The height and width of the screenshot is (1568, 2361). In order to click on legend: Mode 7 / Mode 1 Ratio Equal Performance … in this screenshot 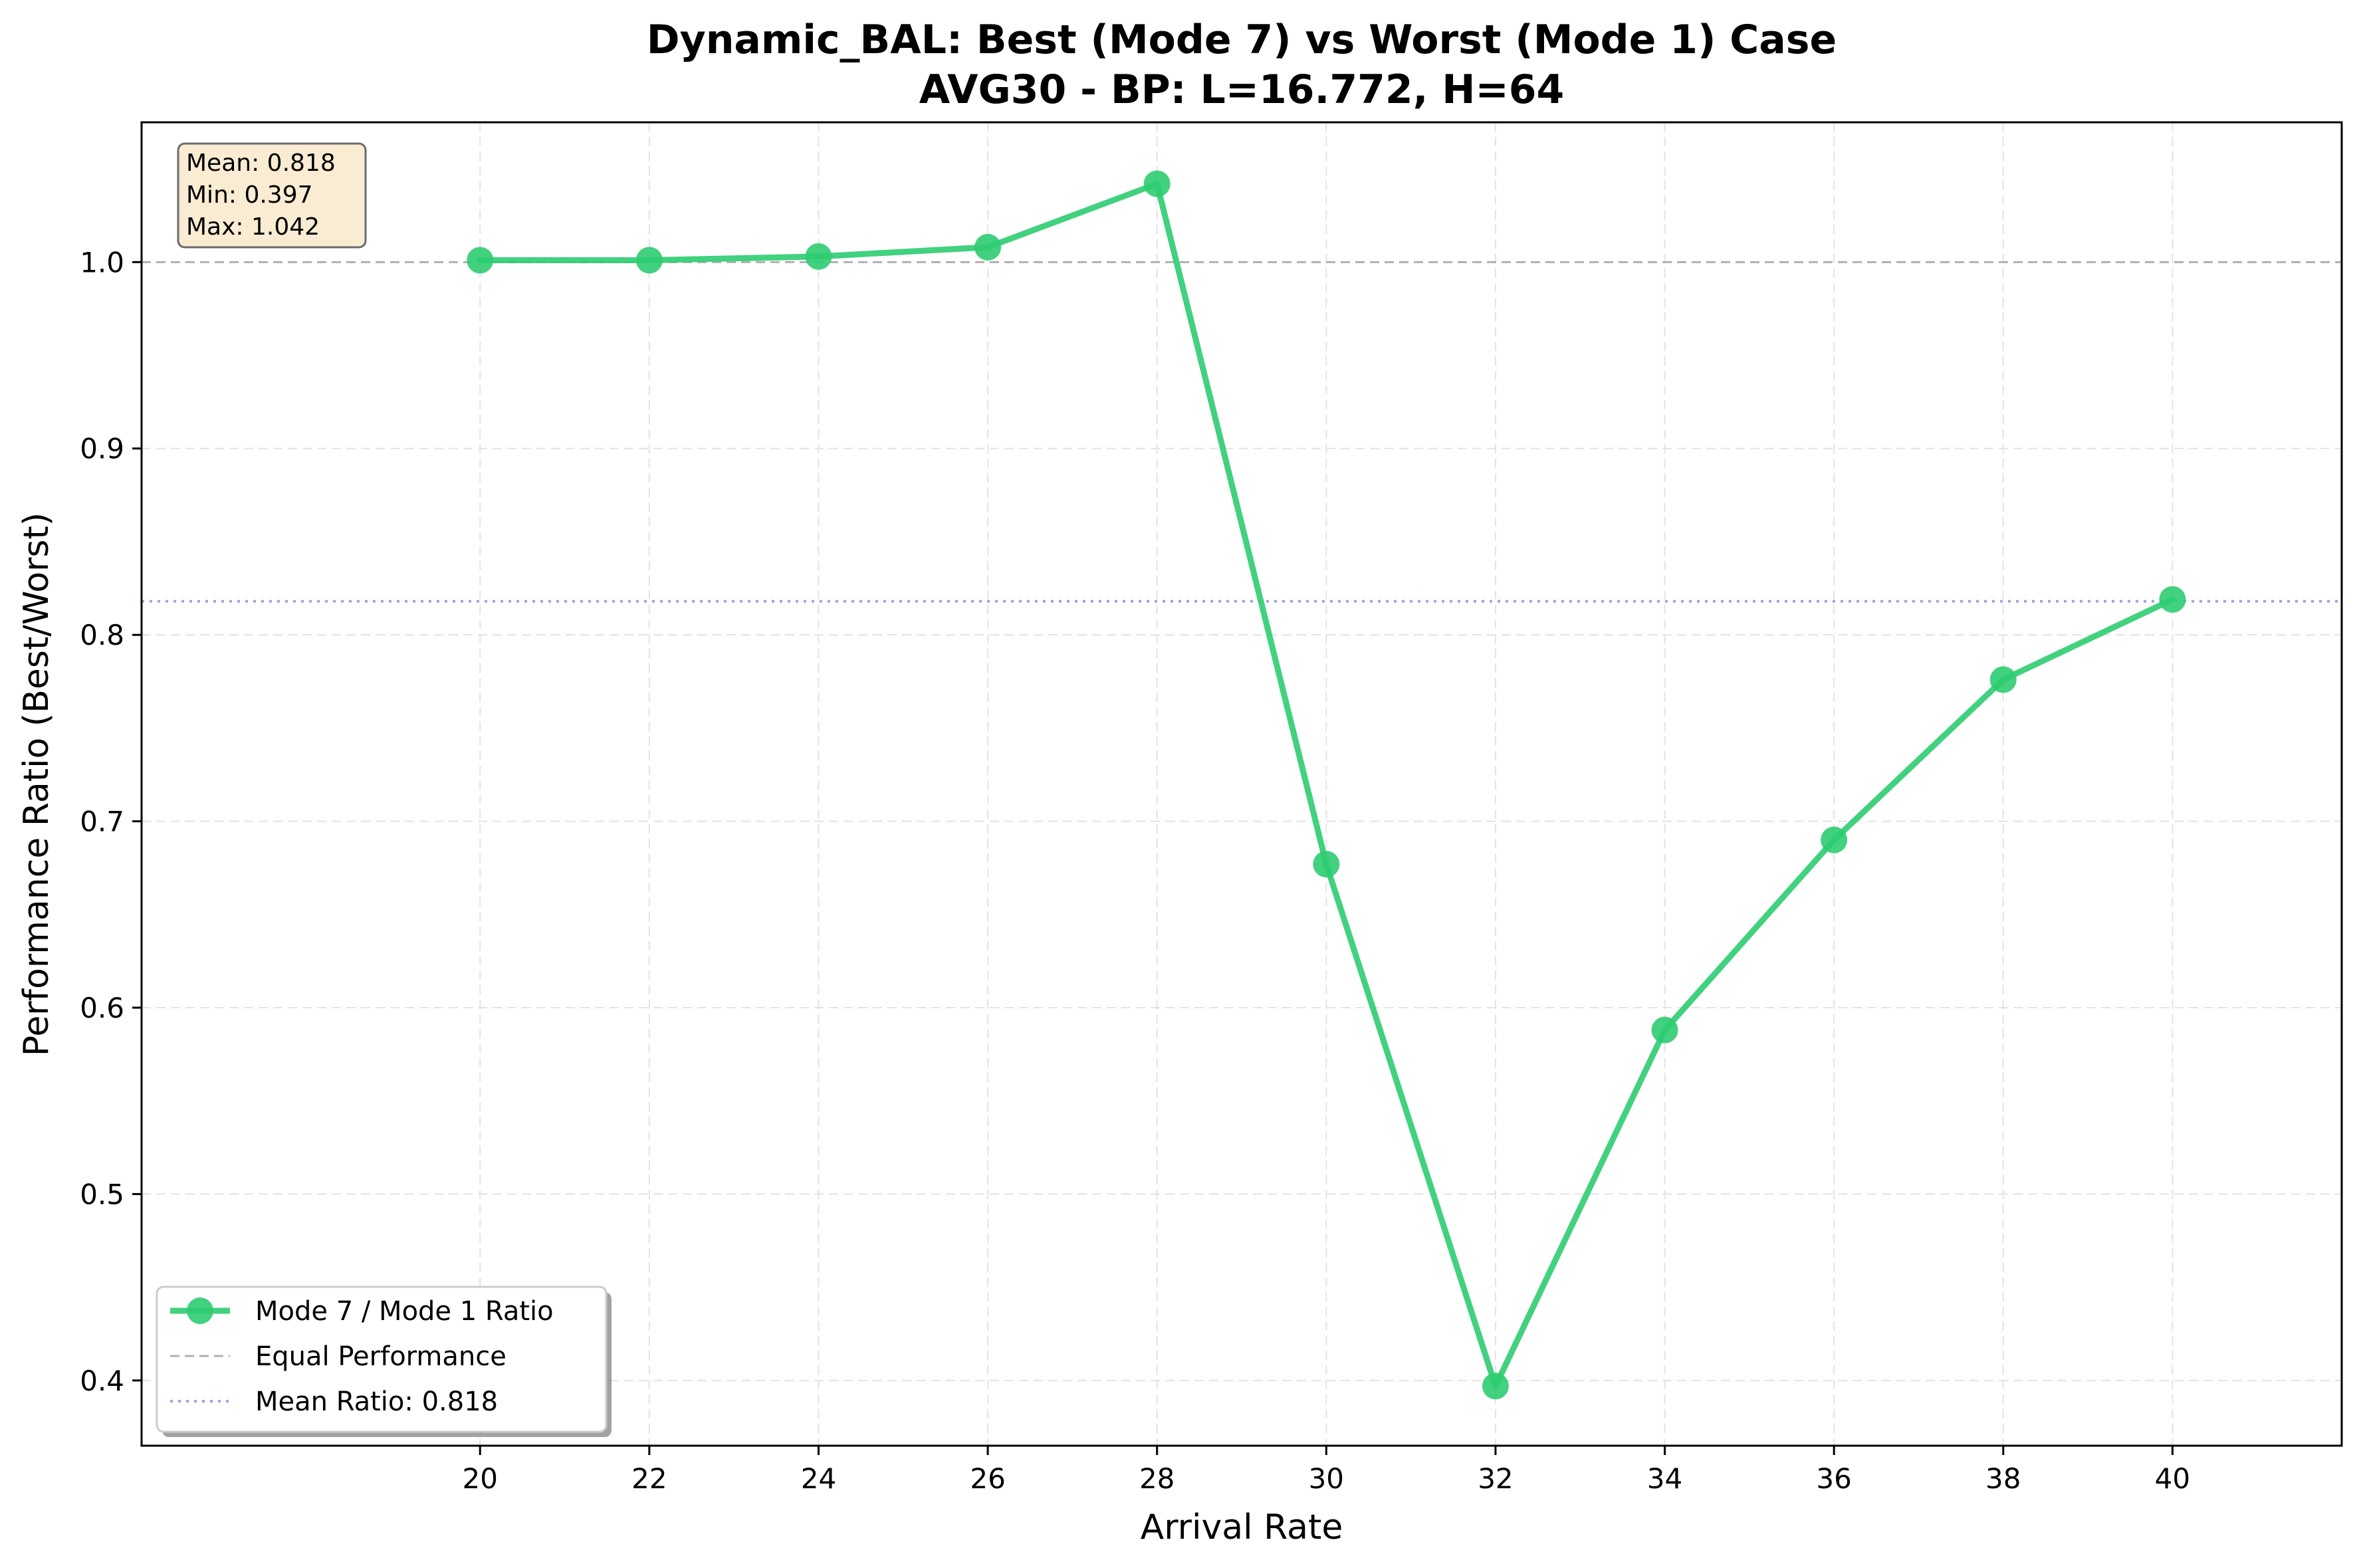, I will do `click(384, 1361)`.